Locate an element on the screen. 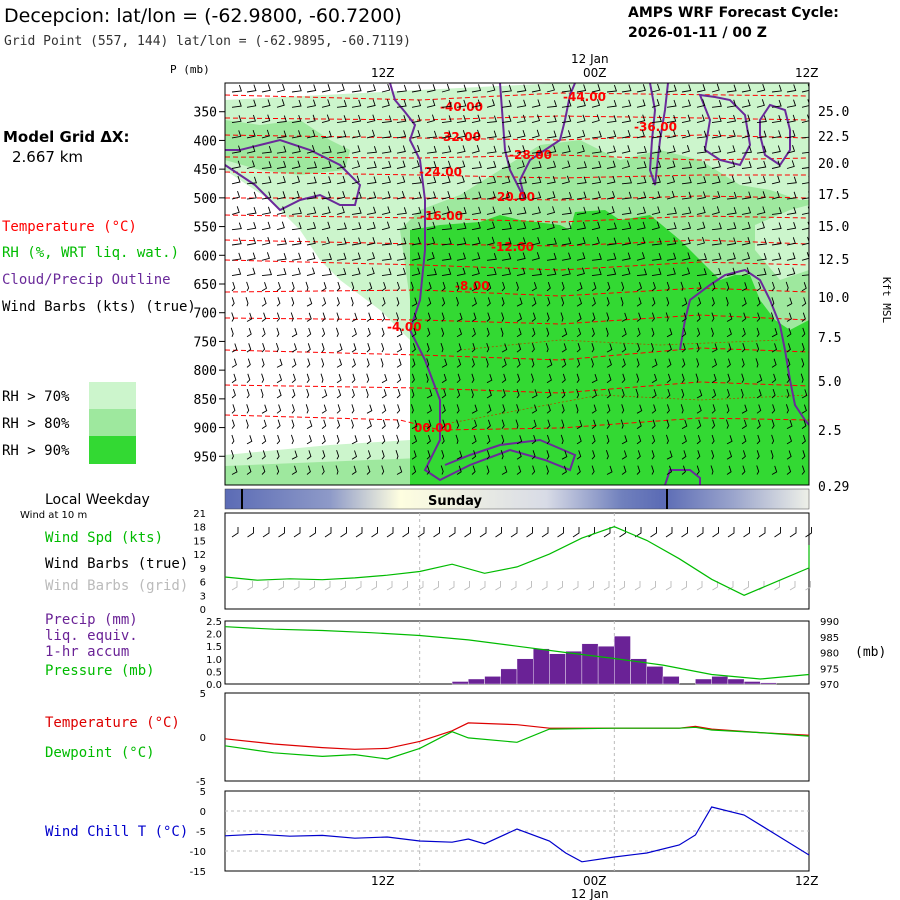 The width and height of the screenshot is (900, 900). precip-tick-label: 0.5 is located at coordinates (214, 672).